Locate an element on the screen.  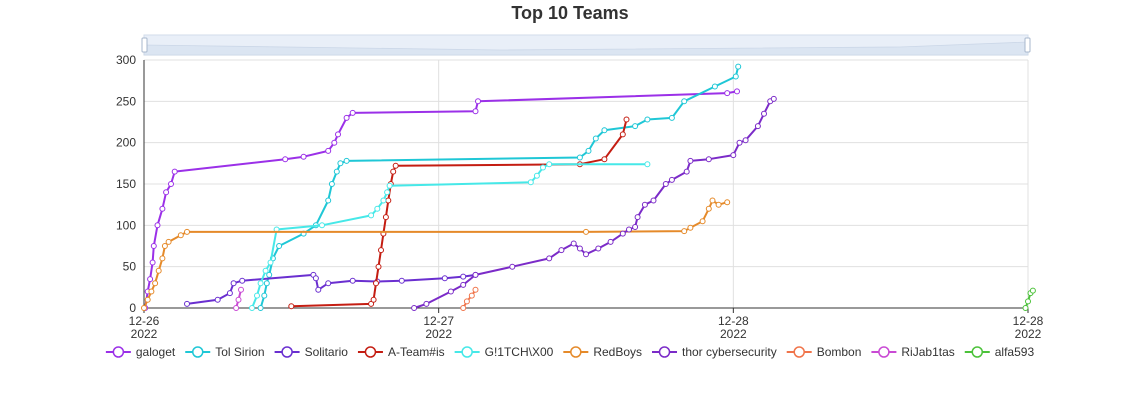
legend-item: thor cybersecurity is located at coordinates (714, 352).